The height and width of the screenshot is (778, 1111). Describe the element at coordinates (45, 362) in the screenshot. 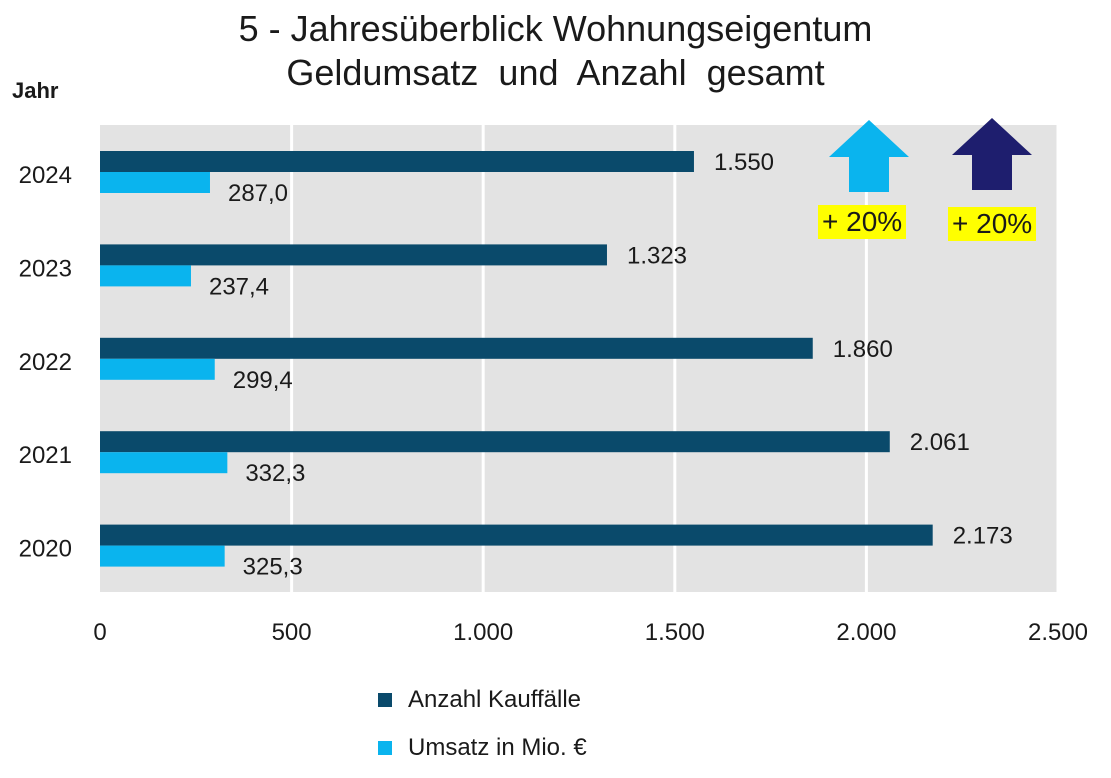

I see `y-tick-label: 2022` at that location.